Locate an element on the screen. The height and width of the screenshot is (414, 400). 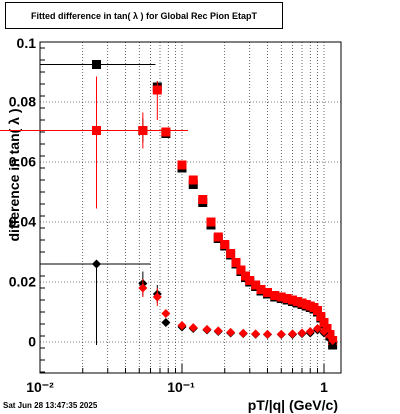
x-axis-label: pT/|q| (GeV/c) is located at coordinates (293, 405).